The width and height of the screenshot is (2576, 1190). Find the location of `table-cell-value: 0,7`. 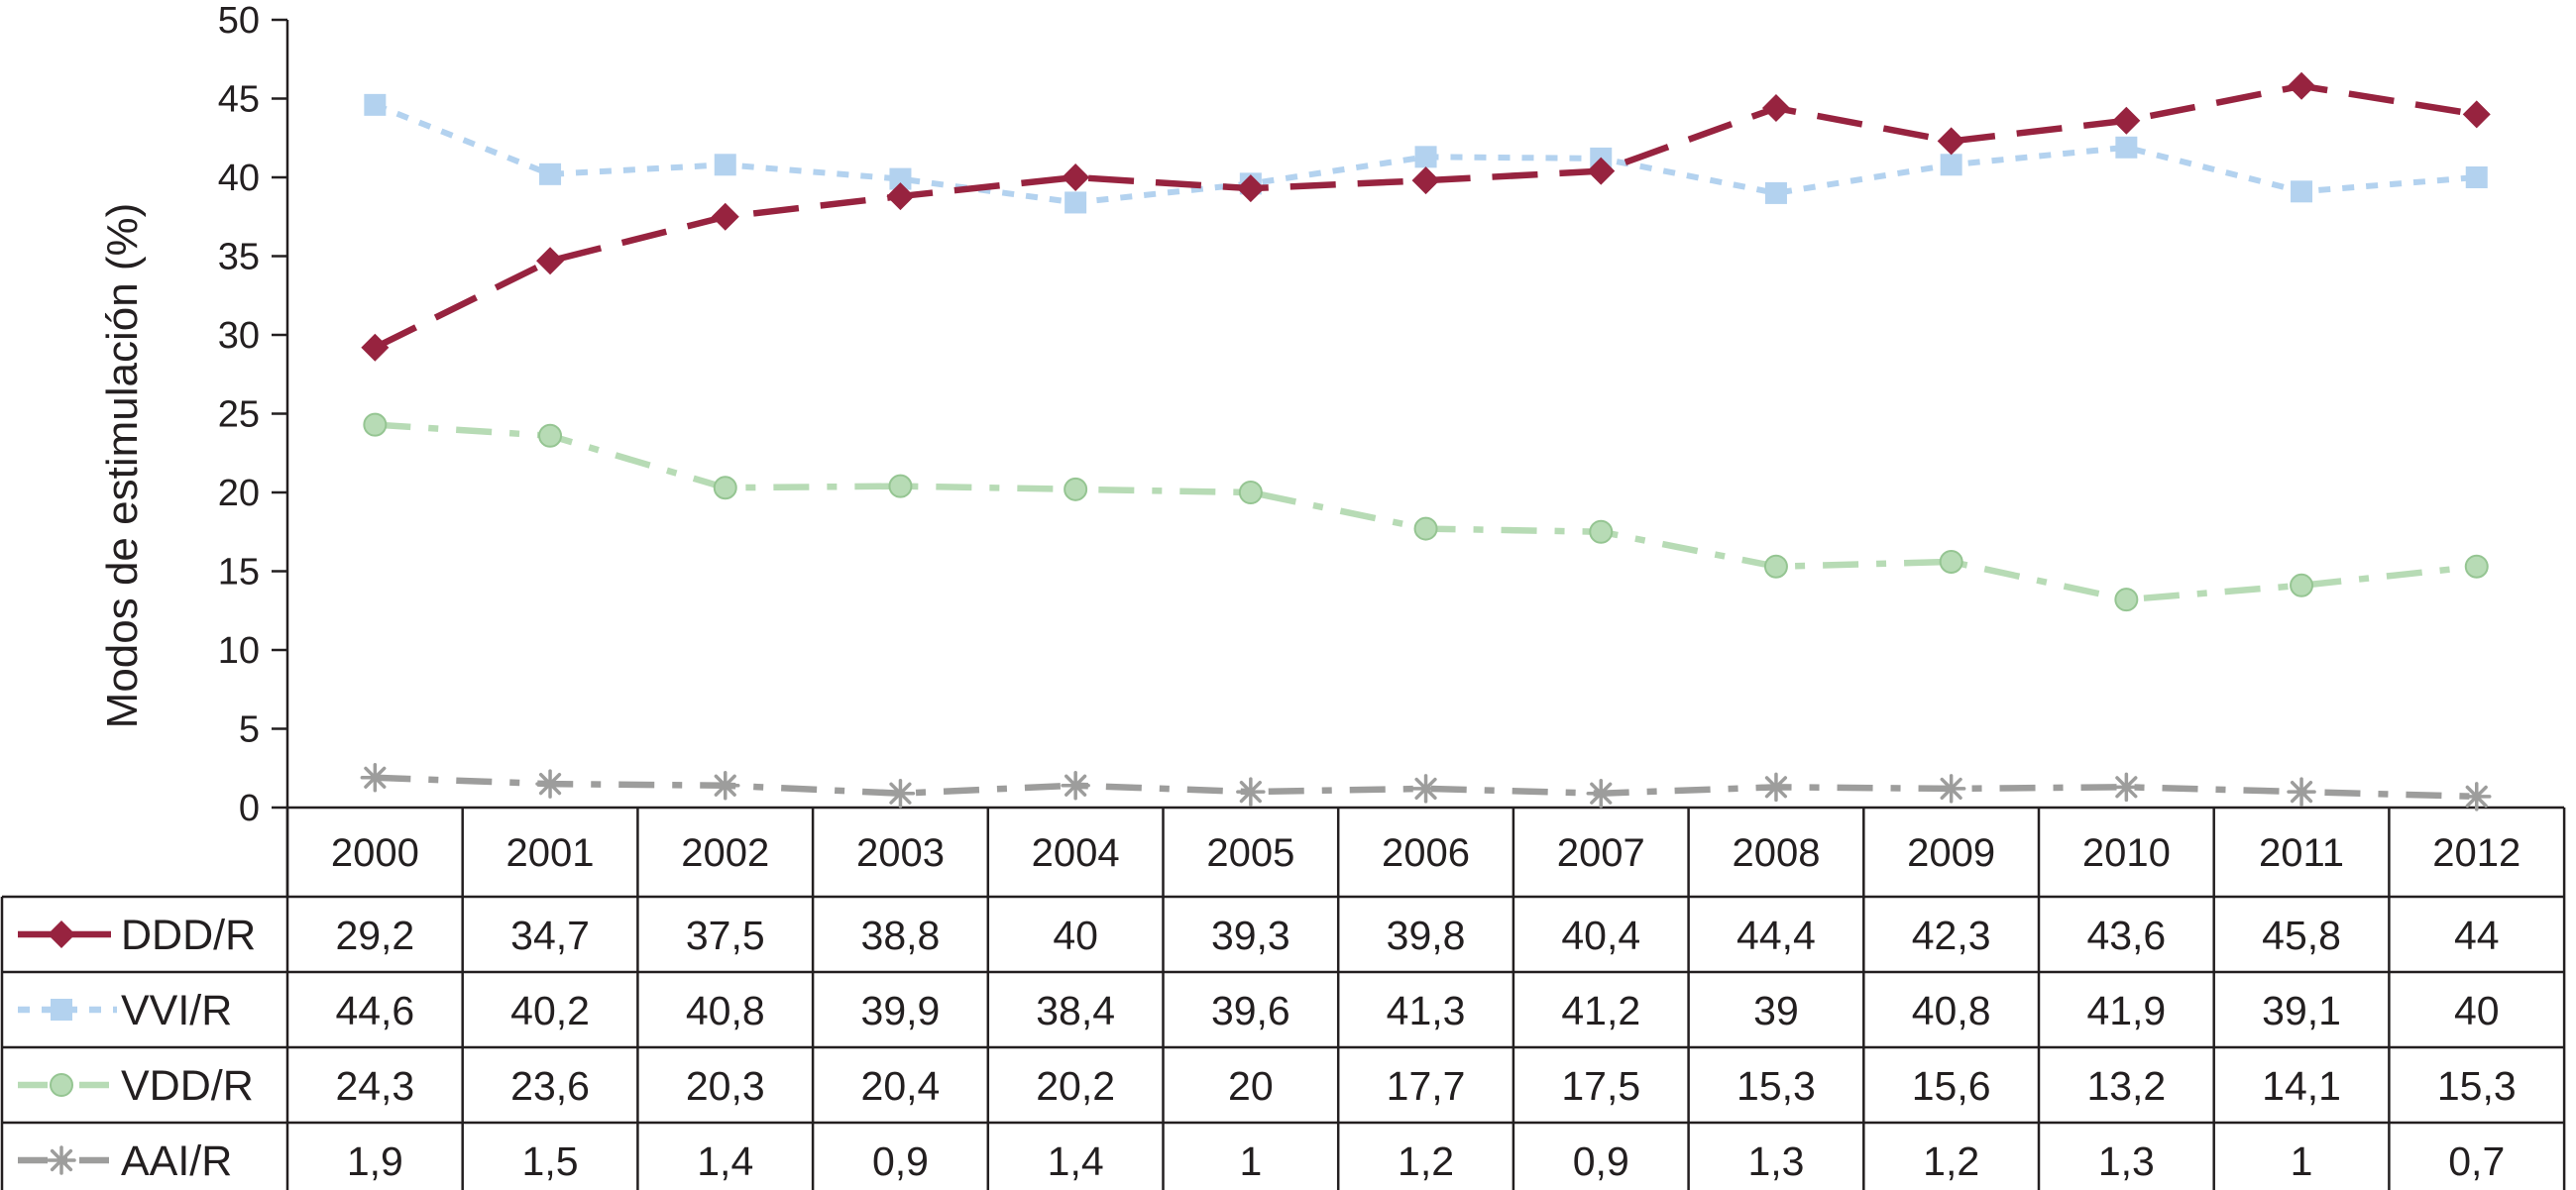

table-cell-value: 0,7 is located at coordinates (2476, 1161).